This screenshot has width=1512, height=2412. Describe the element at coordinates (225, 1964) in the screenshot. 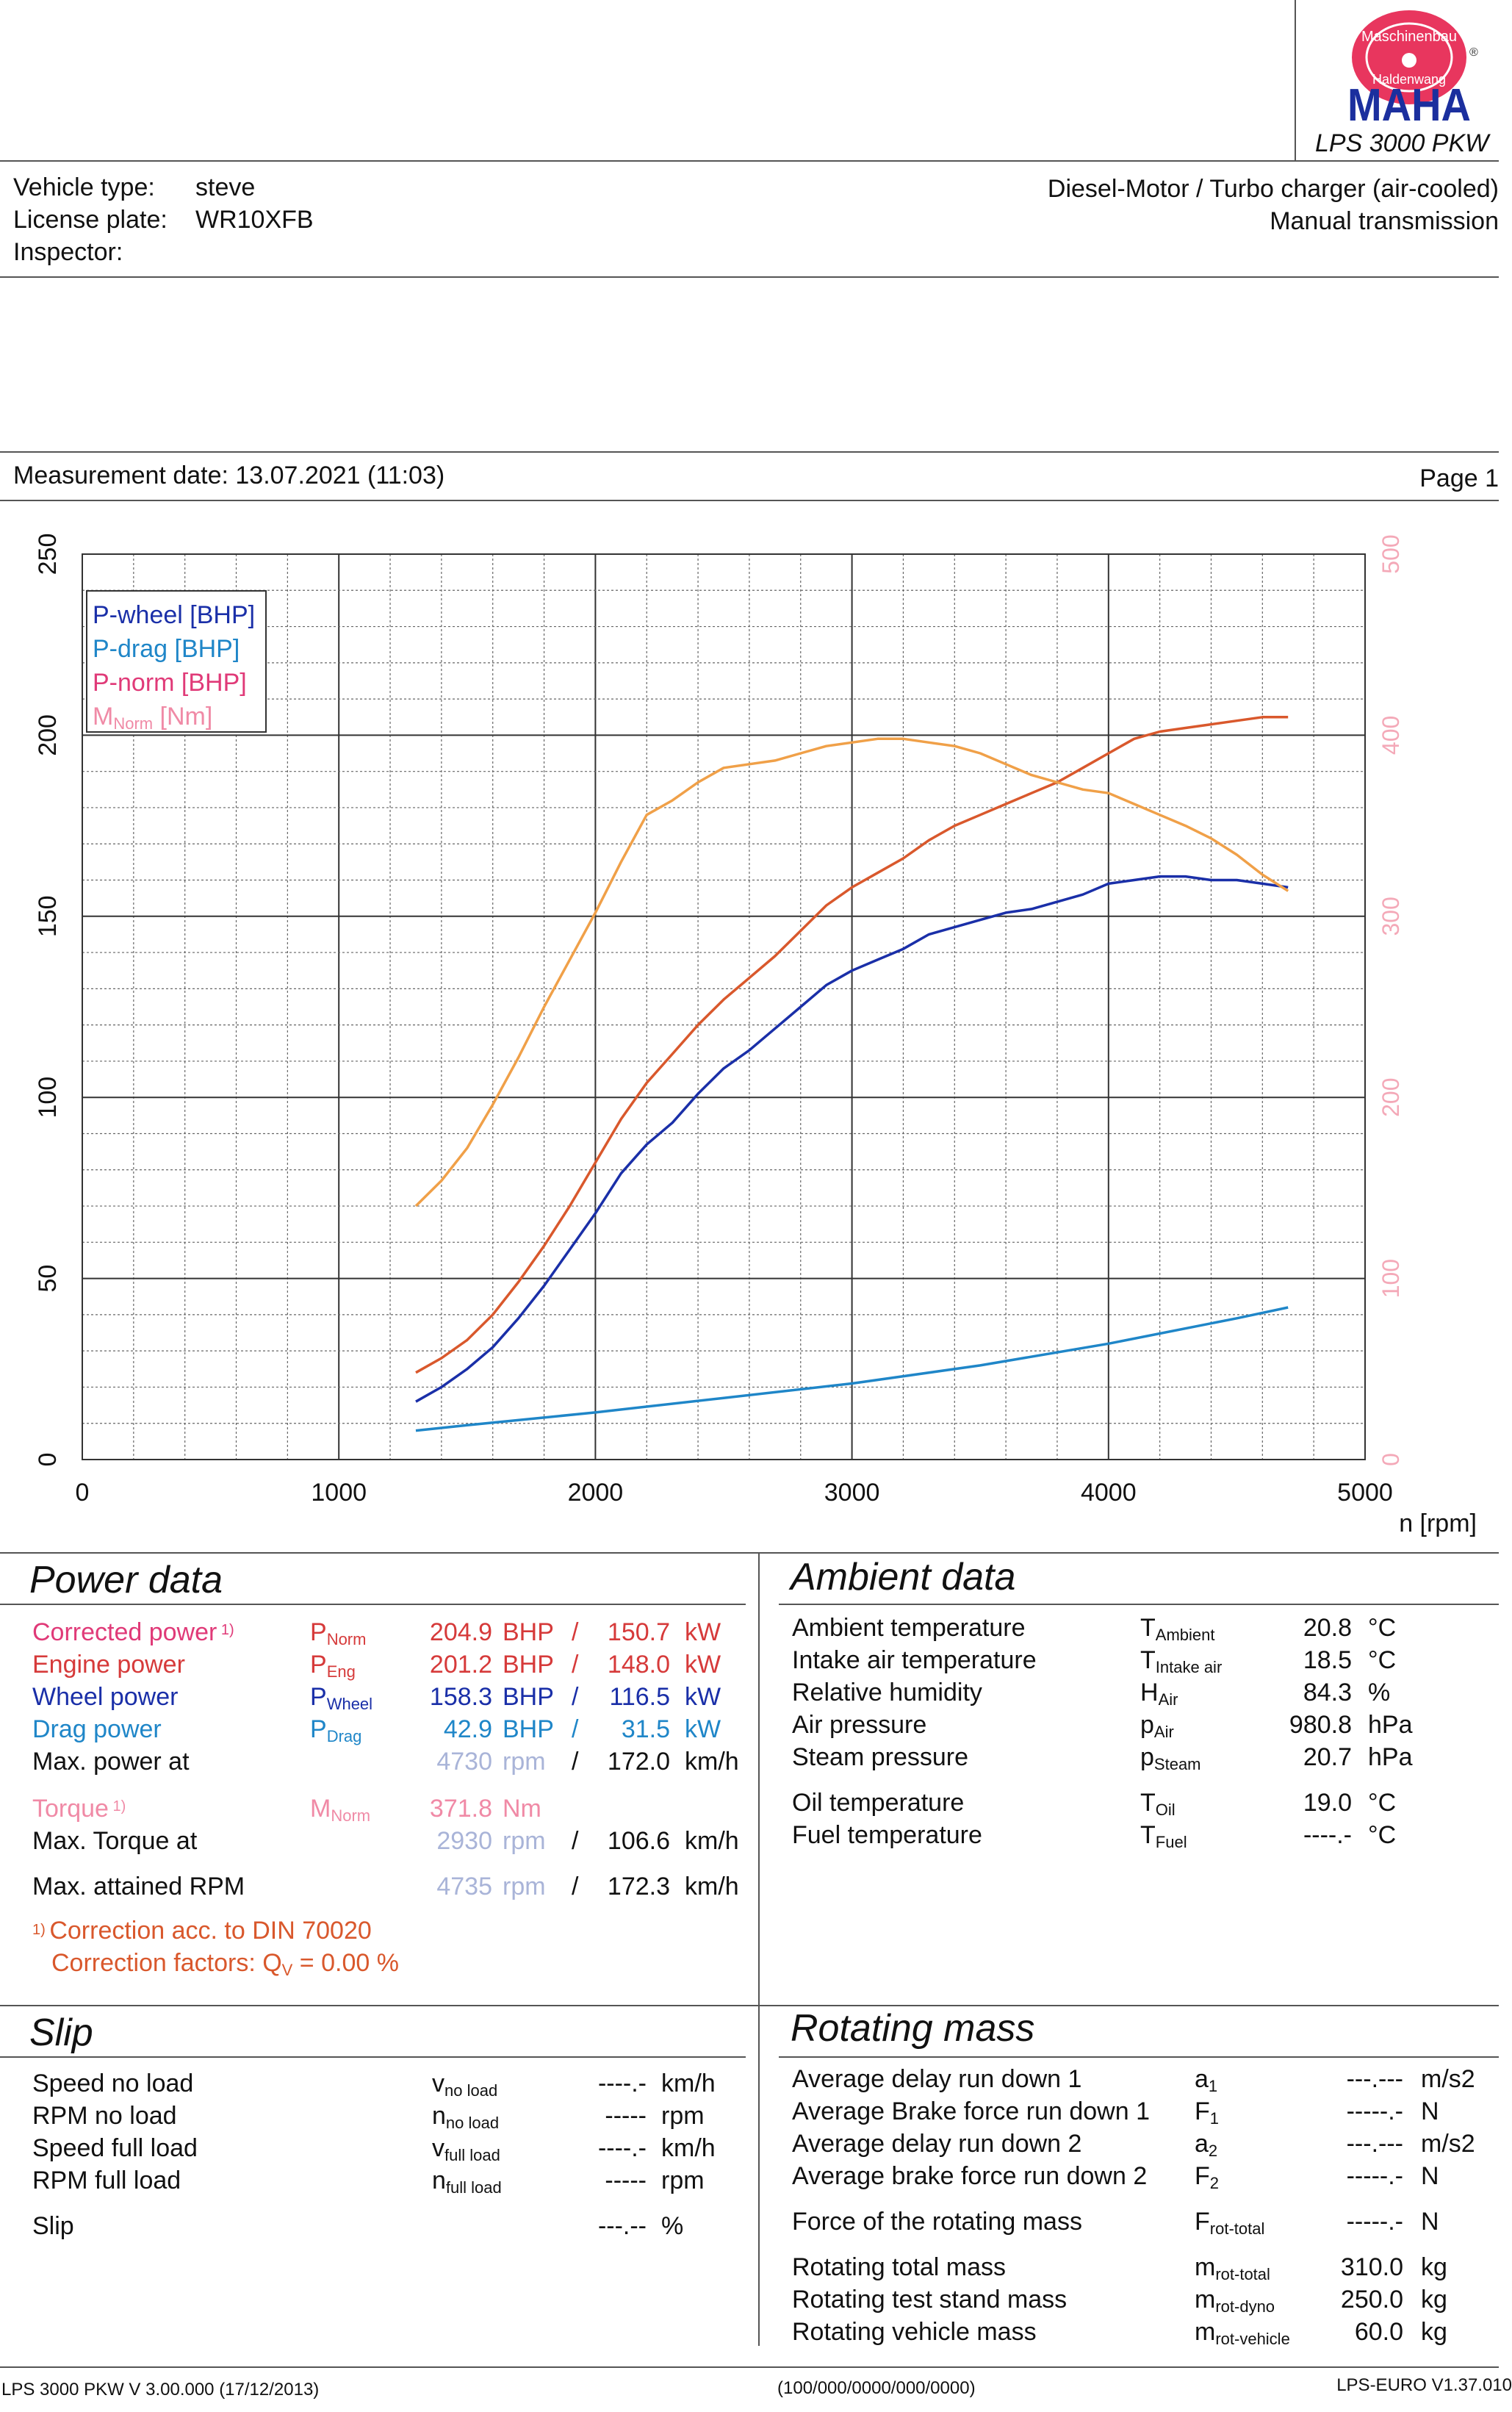

I see `power-footnote-2: Correction factors: QV = 0.00 %` at that location.